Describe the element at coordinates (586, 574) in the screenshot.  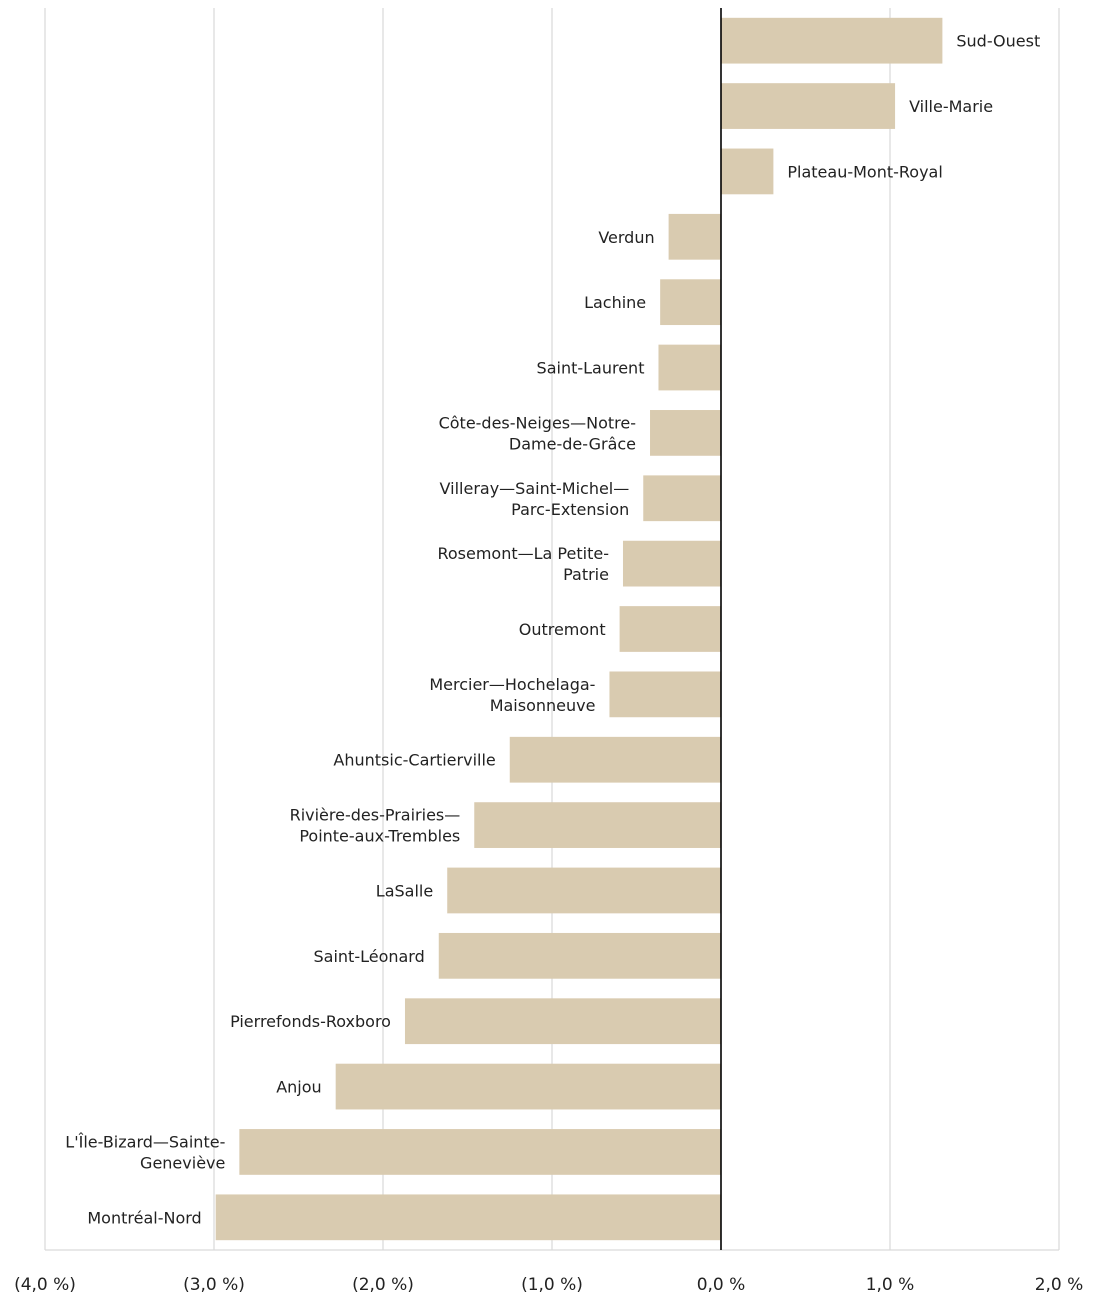
I see `category-label: Patrie` at that location.